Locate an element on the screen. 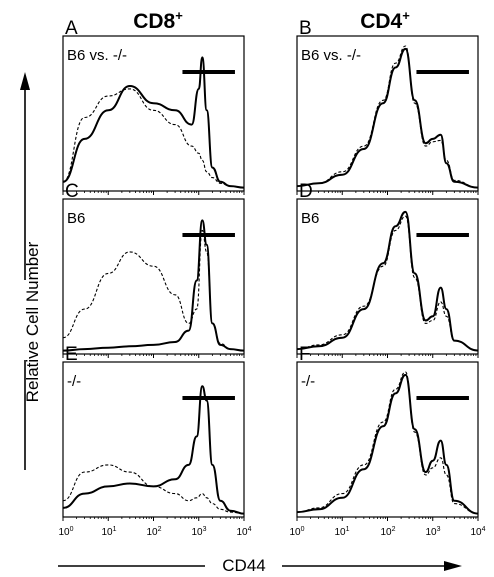 This screenshot has width=494, height=577. x-tick-label-left-2: 10² is located at coordinates (153, 532).